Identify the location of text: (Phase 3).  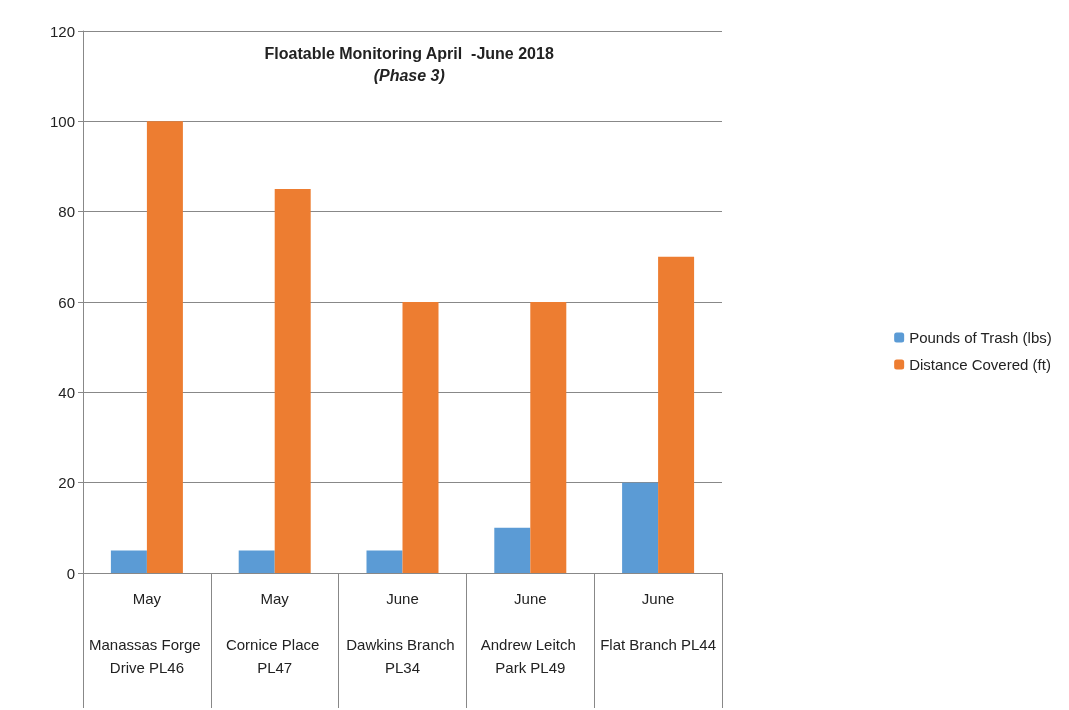
(409, 75).